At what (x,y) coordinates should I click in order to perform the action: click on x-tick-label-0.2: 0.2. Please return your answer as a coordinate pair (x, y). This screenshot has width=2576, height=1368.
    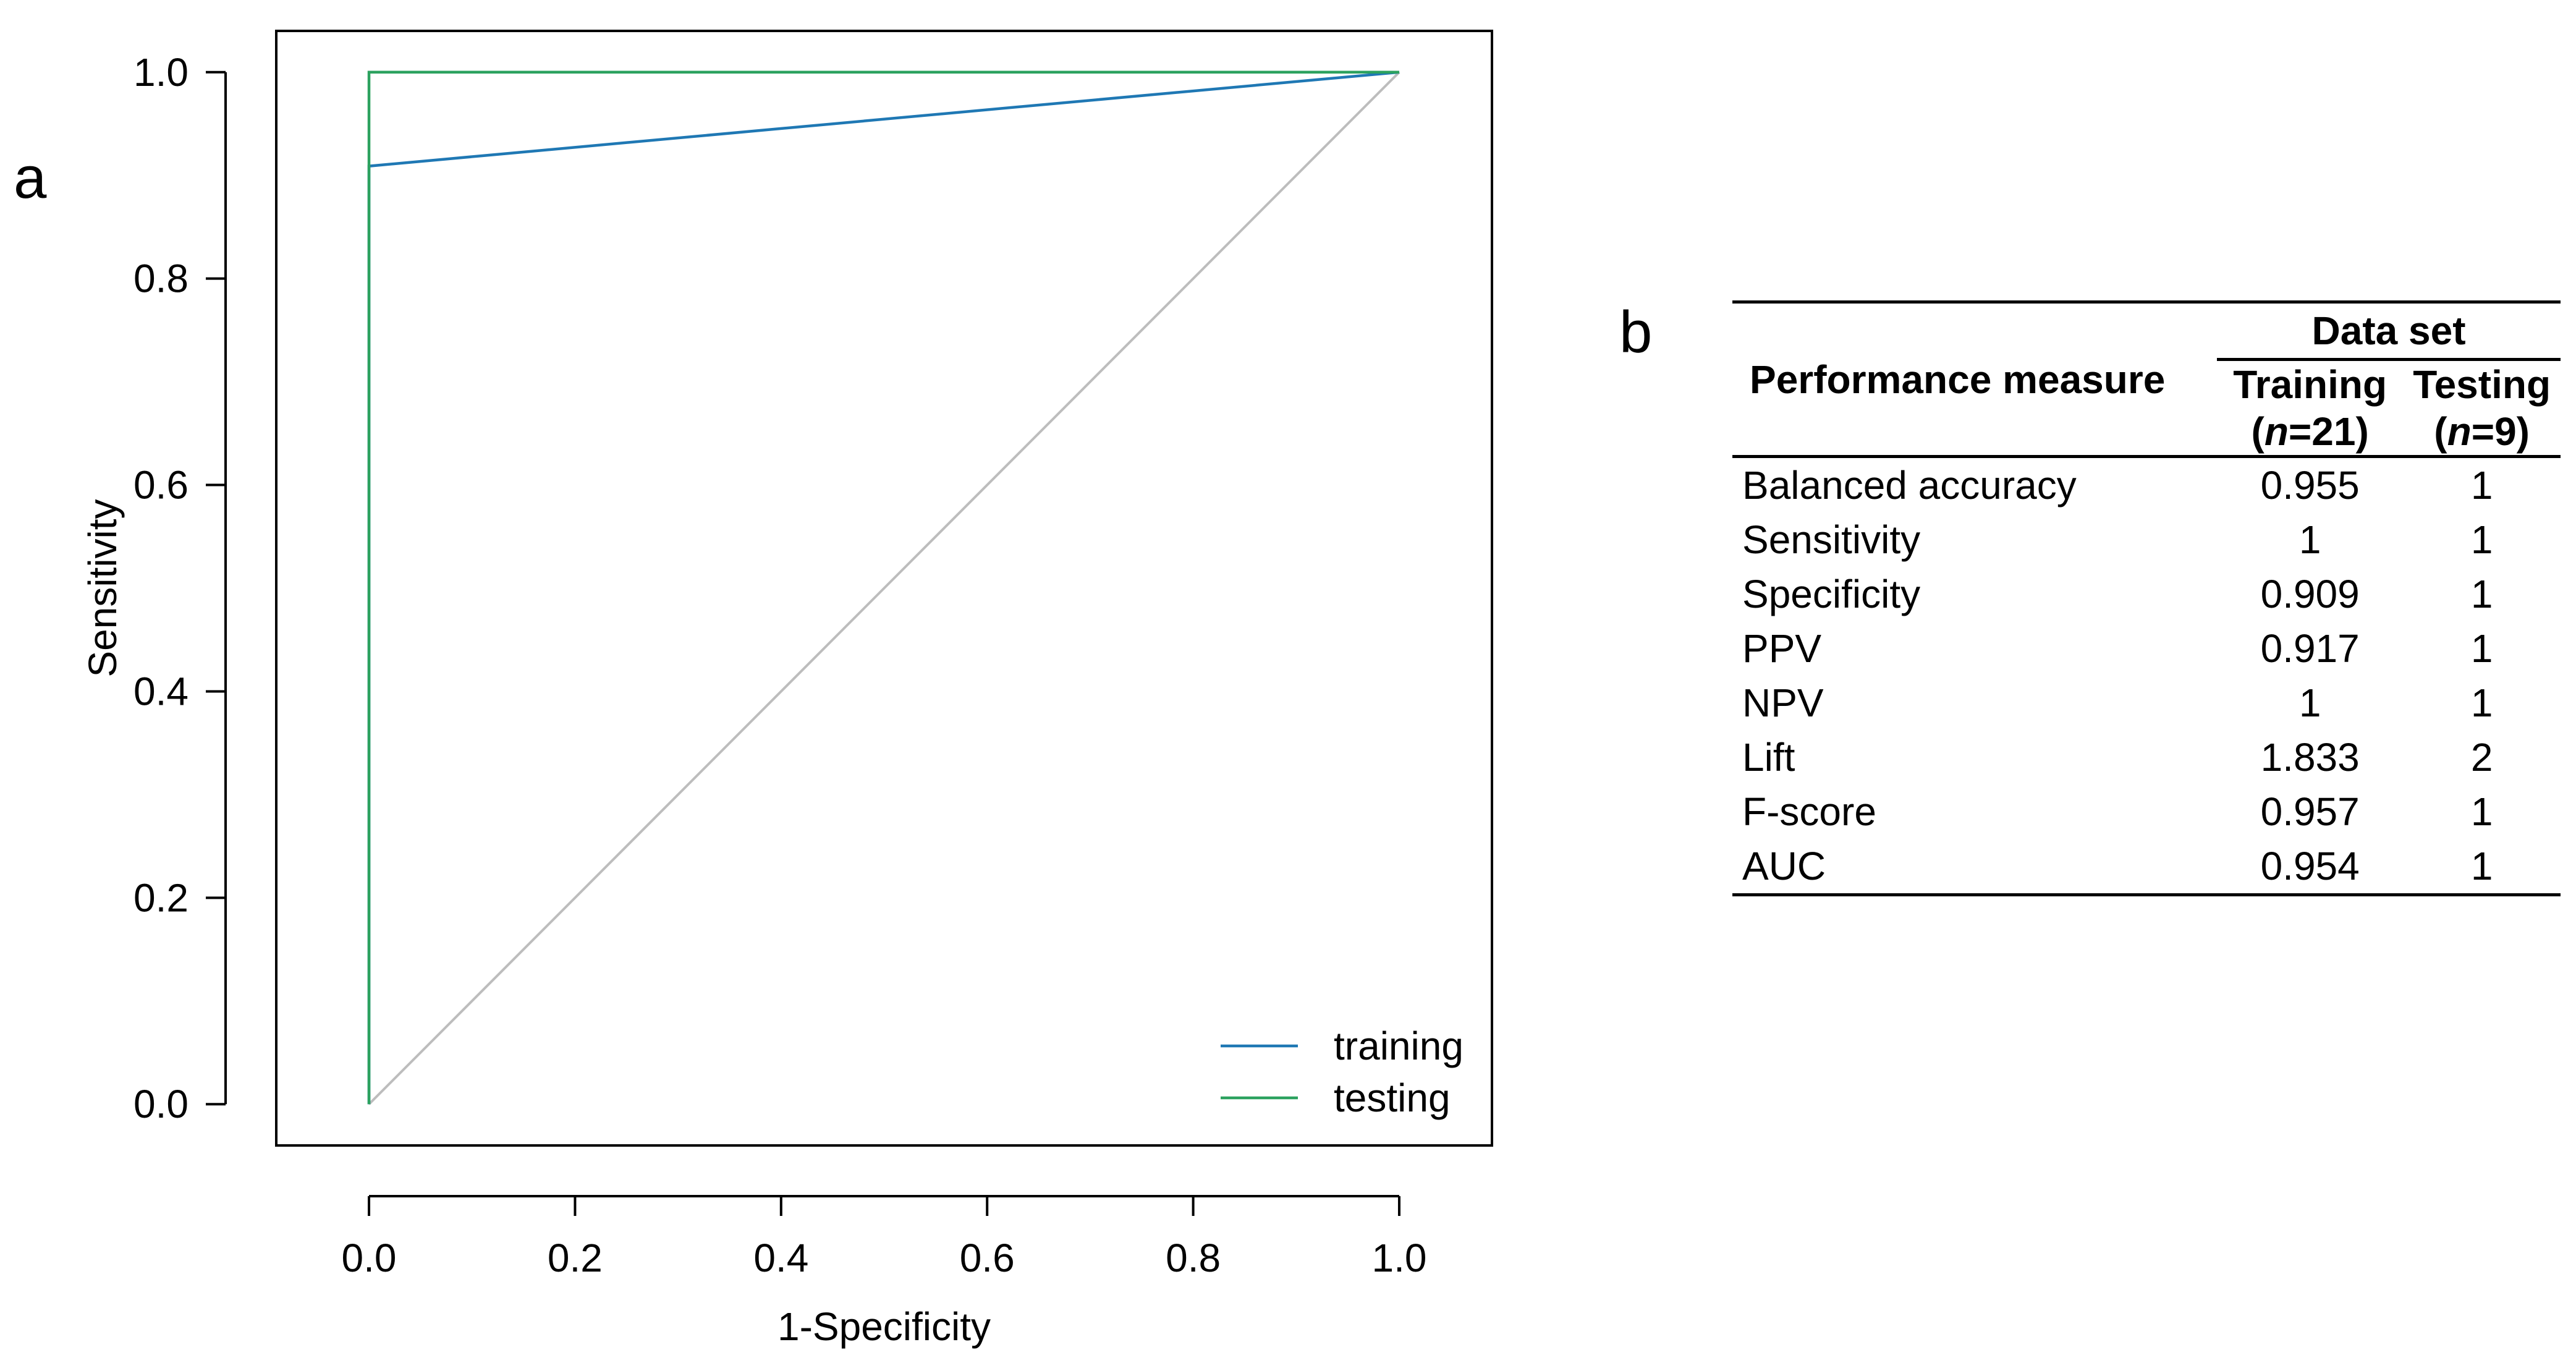
    Looking at the image, I should click on (575, 1258).